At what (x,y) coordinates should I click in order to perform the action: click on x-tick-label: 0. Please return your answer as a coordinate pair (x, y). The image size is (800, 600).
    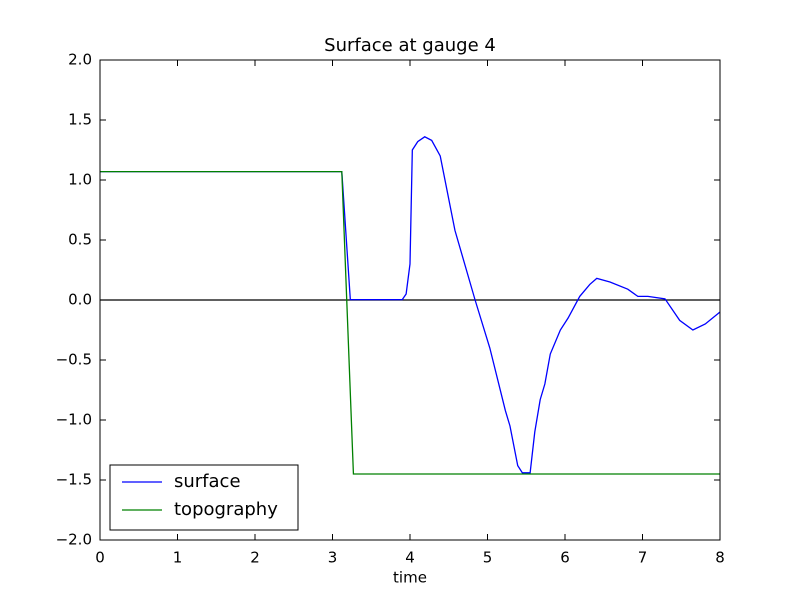
    Looking at the image, I should click on (100, 558).